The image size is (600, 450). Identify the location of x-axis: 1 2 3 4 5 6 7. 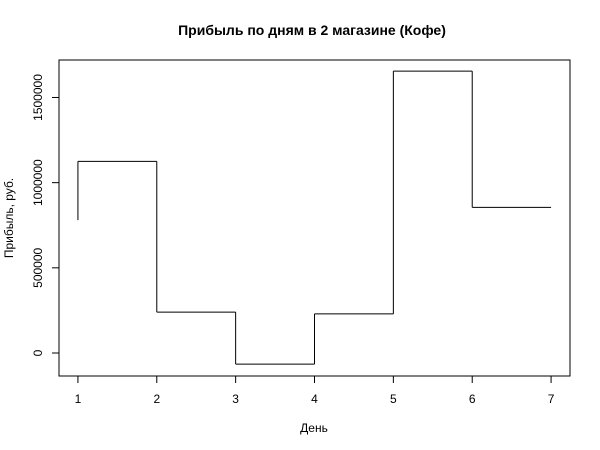
(315, 390).